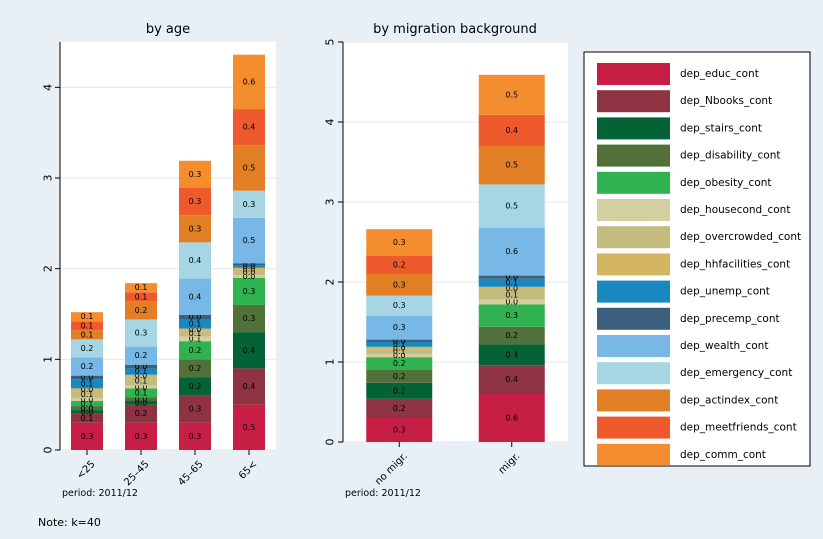  Describe the element at coordinates (48, 87) in the screenshot. I see `y-tick-label: 4` at that location.